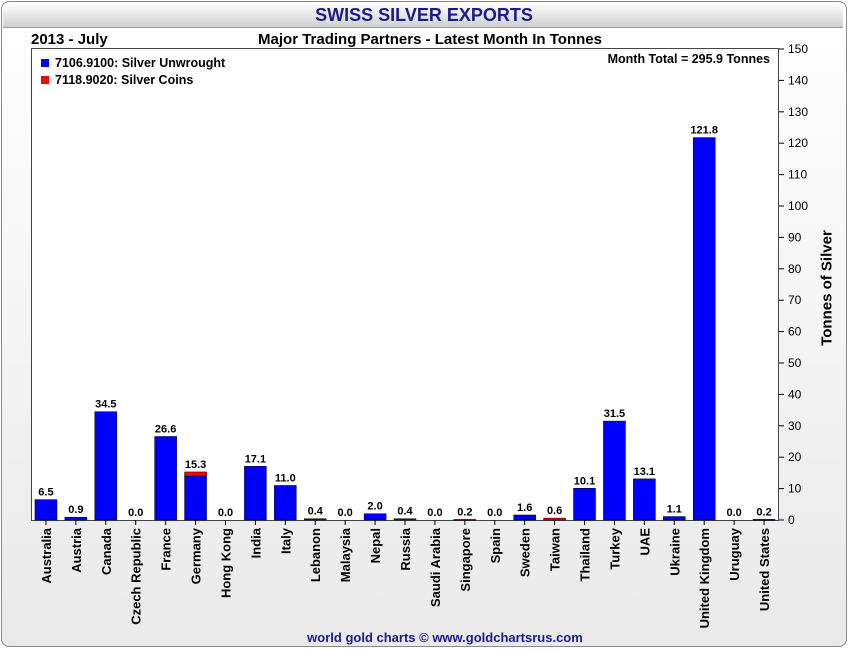 The image size is (850, 650). Describe the element at coordinates (106, 551) in the screenshot. I see `x-tick-label-2: Canada` at that location.